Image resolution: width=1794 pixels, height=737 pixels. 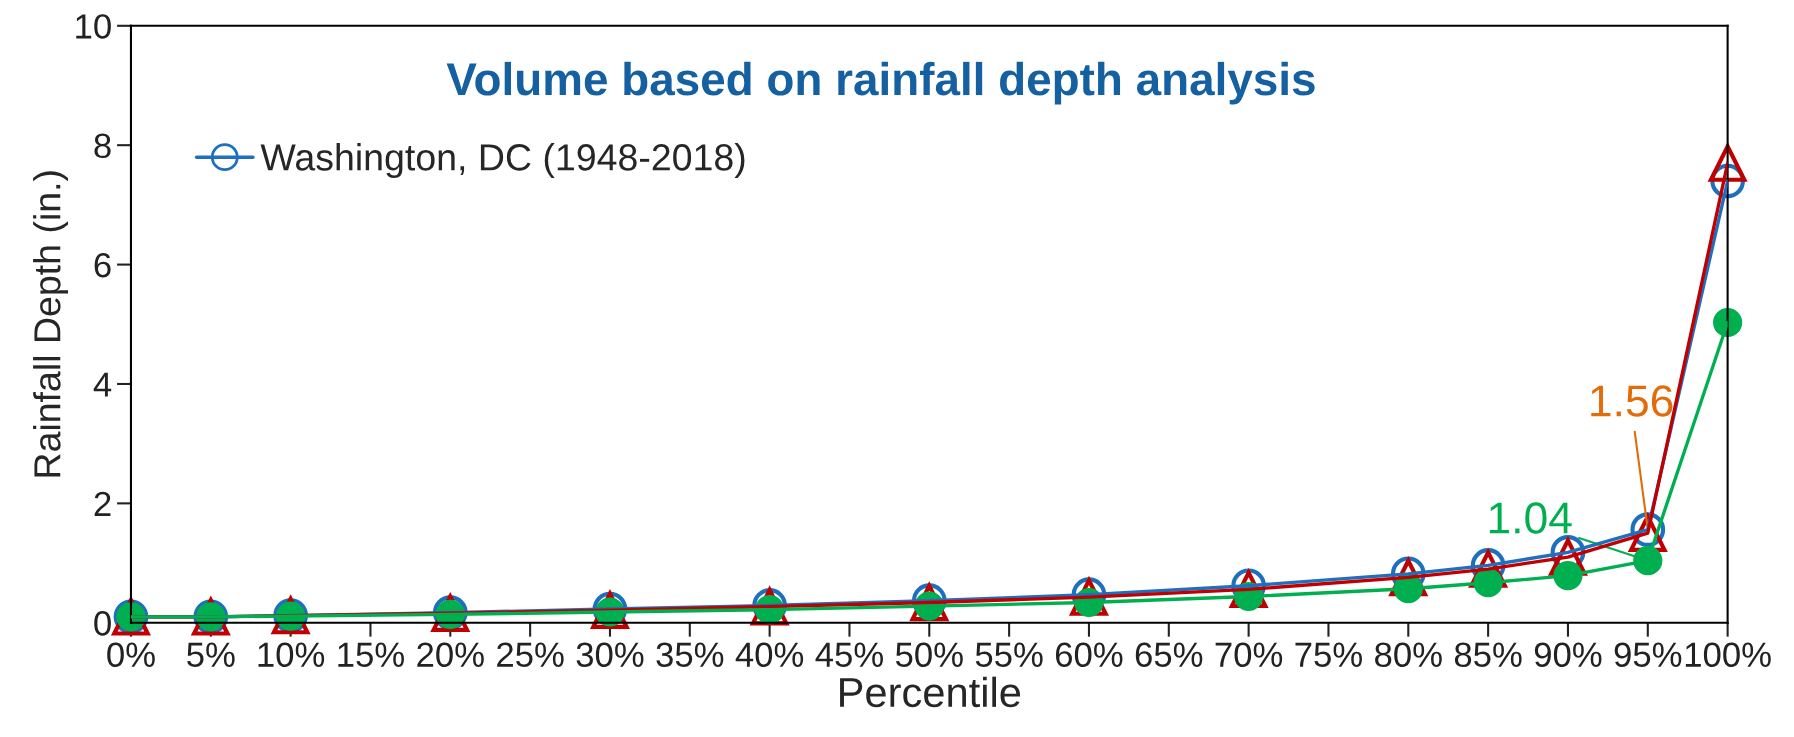 What do you see at coordinates (131, 655) in the screenshot?
I see `x-tick-label: 0%` at bounding box center [131, 655].